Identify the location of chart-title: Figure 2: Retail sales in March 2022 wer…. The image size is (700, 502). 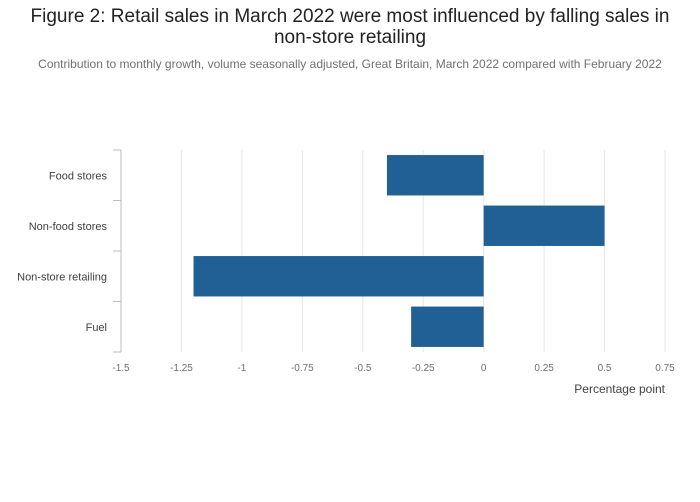
(350, 27).